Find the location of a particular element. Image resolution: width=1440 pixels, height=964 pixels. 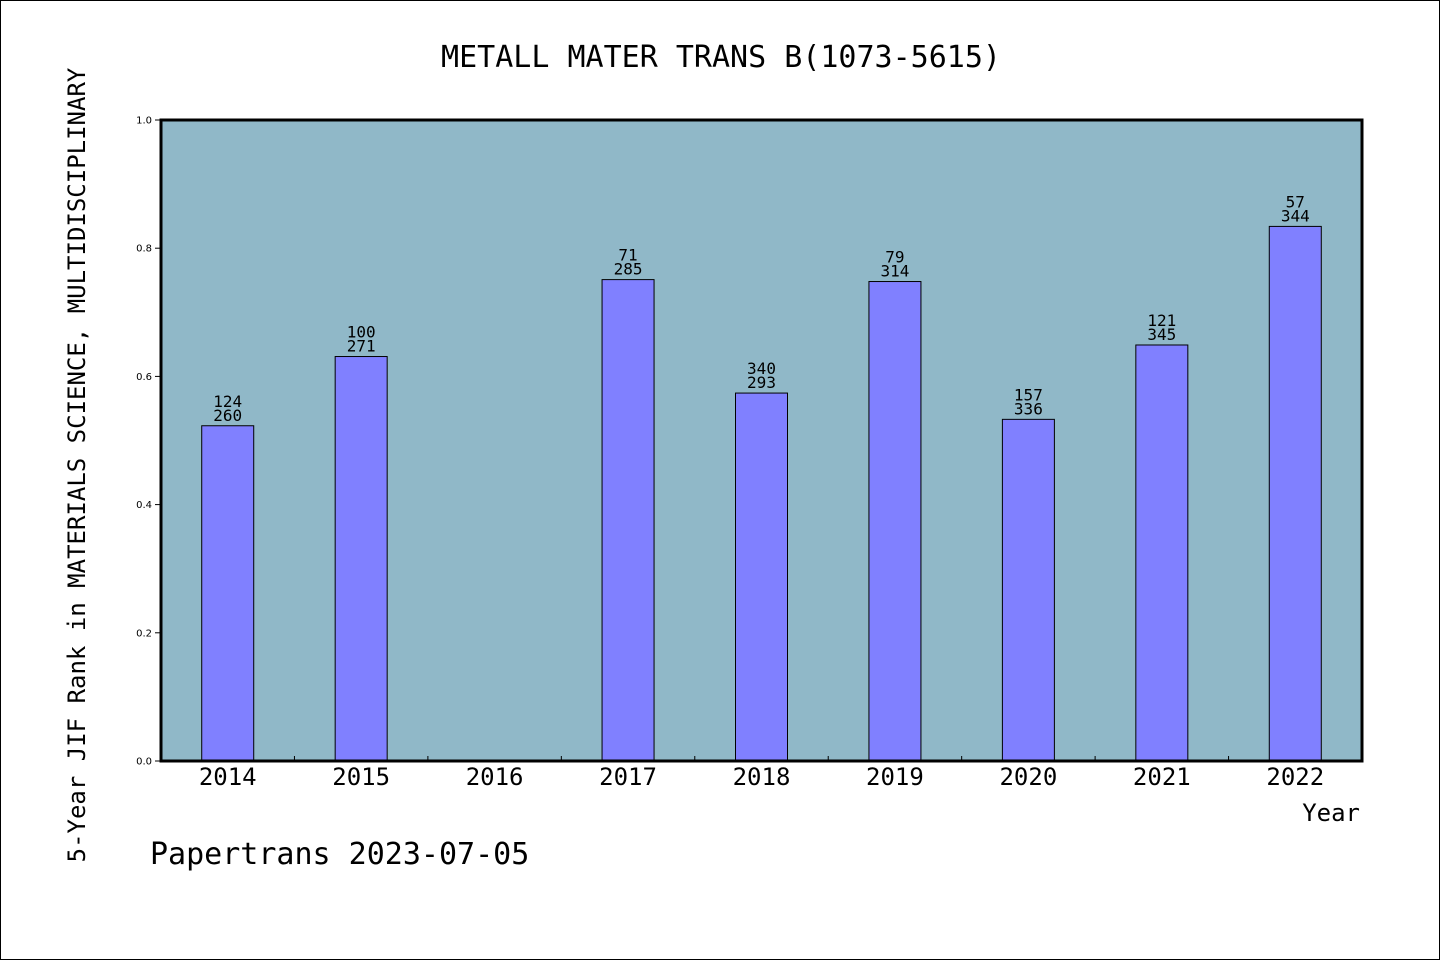

rank-label-2017: 71 is located at coordinates (627, 255).